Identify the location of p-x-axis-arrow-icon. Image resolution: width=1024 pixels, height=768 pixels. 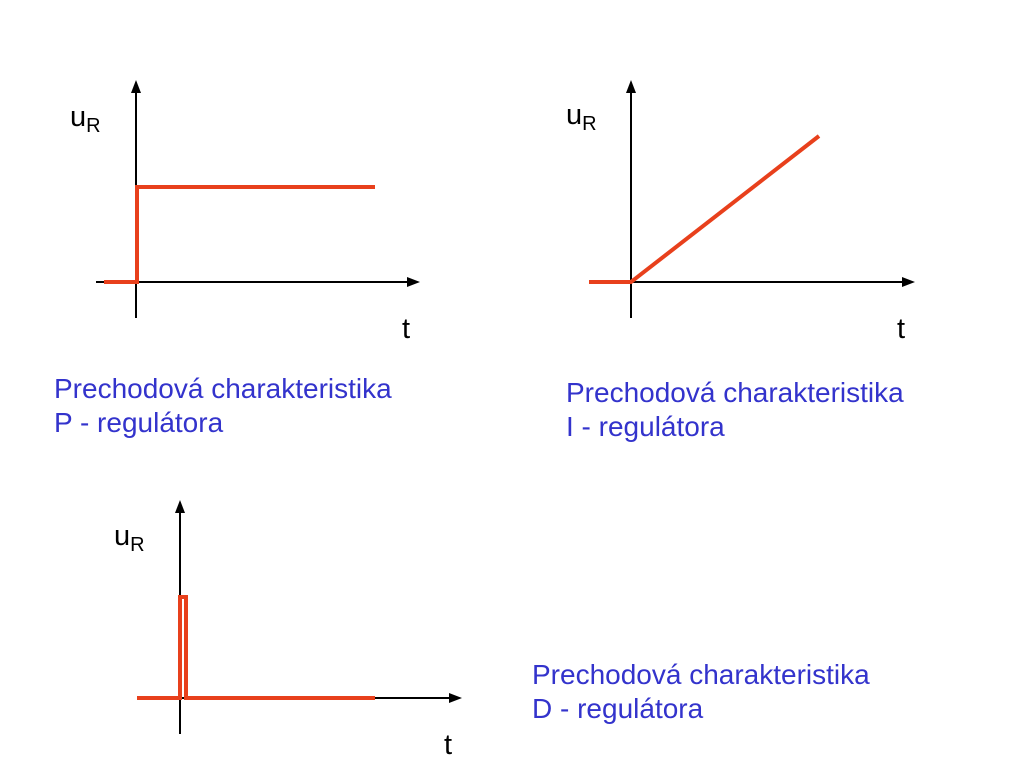
(413, 282).